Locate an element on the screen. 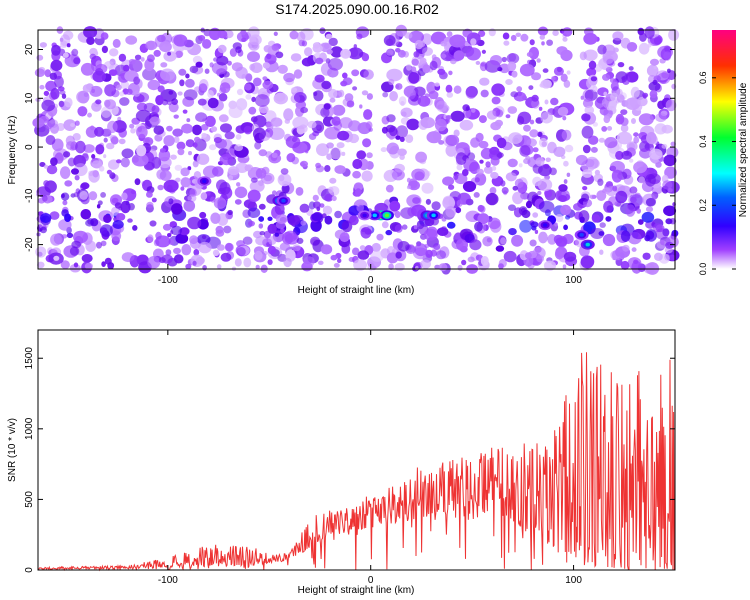  heatmap-y-tick-label: -20 is located at coordinates (29, 244).